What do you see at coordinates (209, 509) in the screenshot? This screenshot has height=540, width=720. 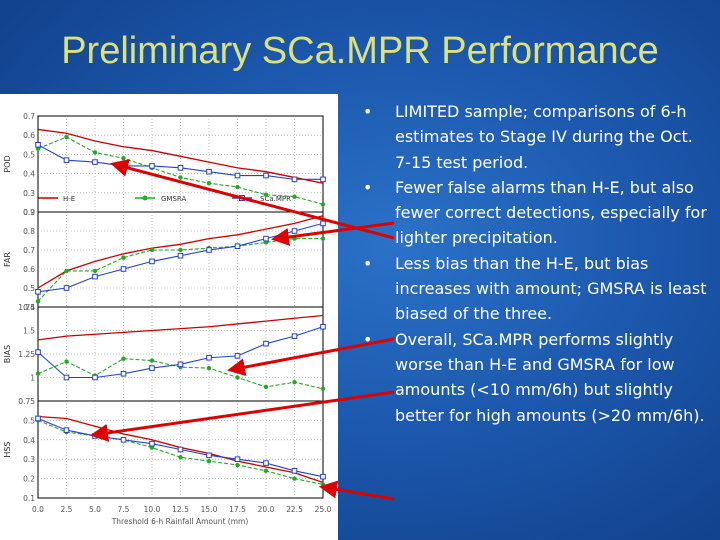 I see `x-tick-label: 15.0` at bounding box center [209, 509].